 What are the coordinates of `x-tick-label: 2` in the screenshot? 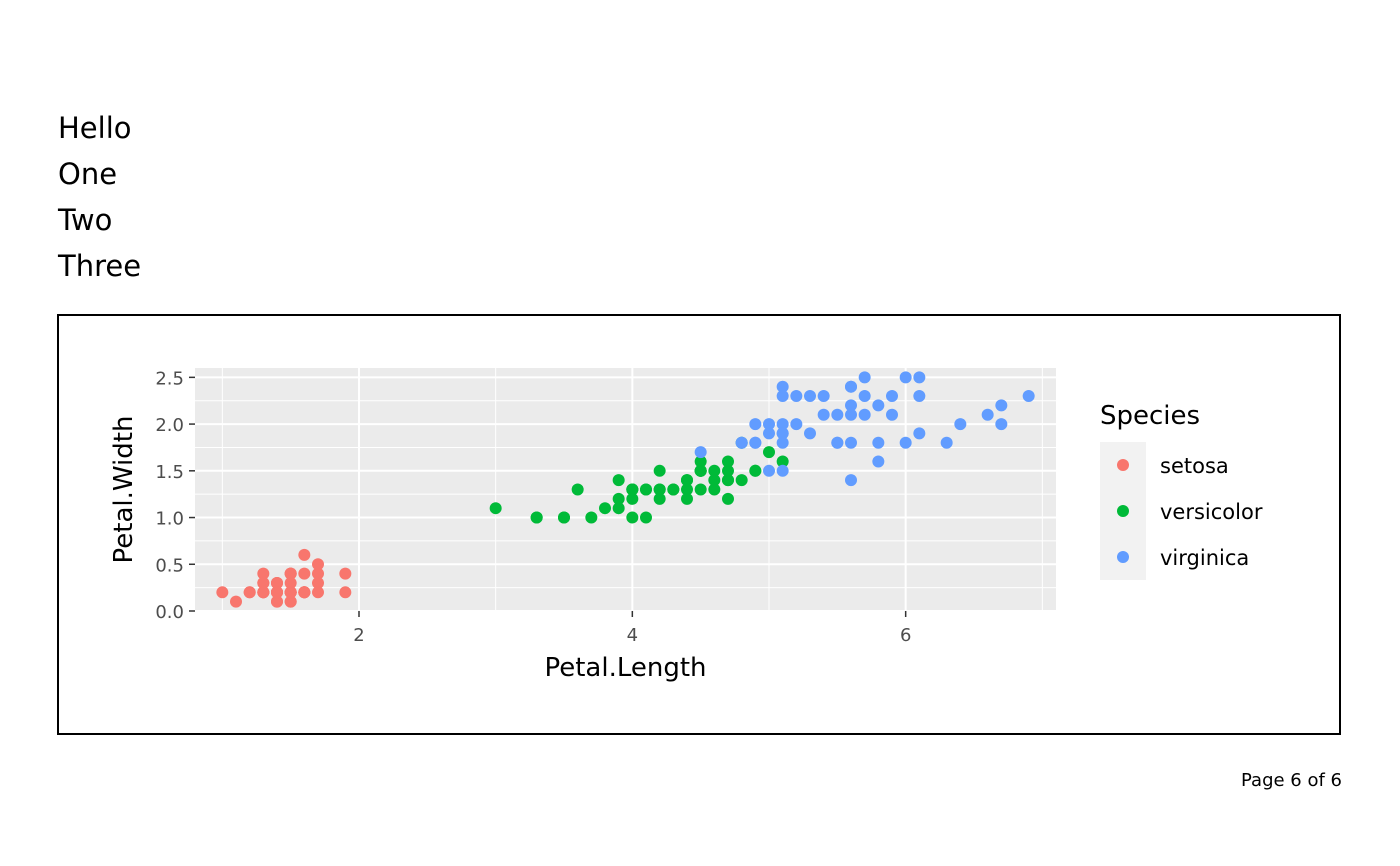 It's located at (358, 635).